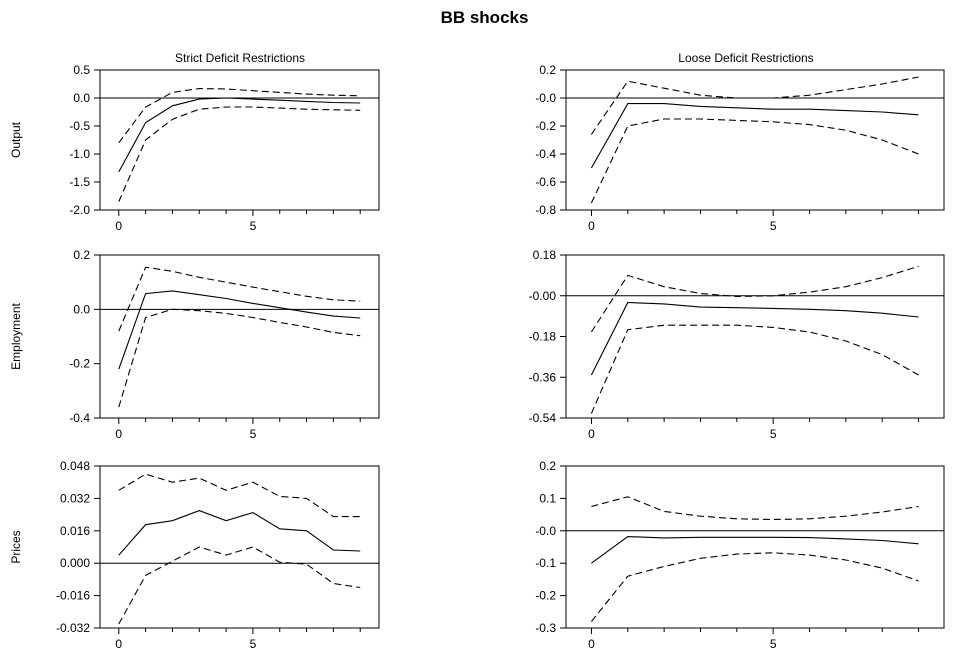 This screenshot has width=969, height=657. I want to click on y-tick-label-output-loose: -0.6, so click(545, 182).